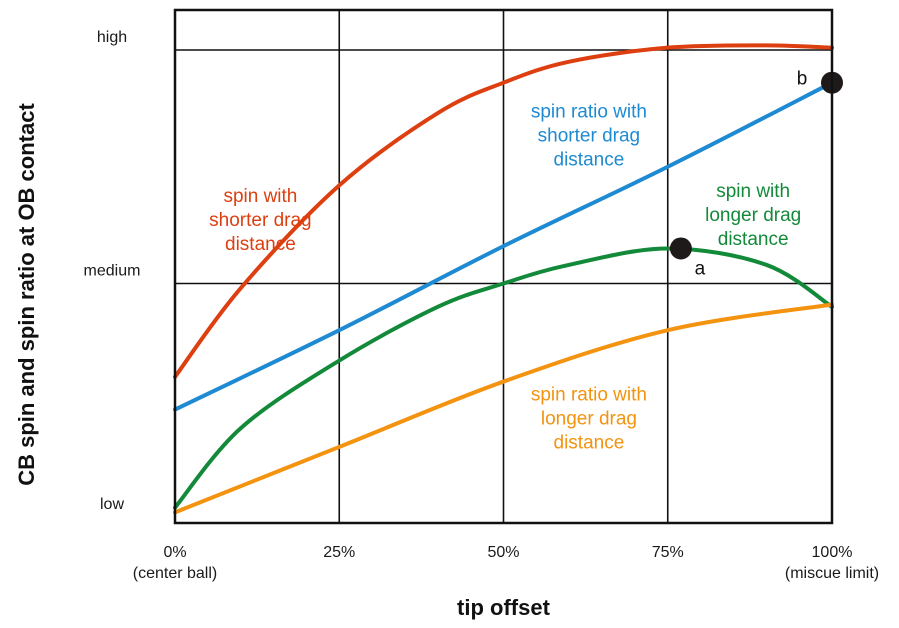  I want to click on x-tick-label: 100%, so click(832, 552).